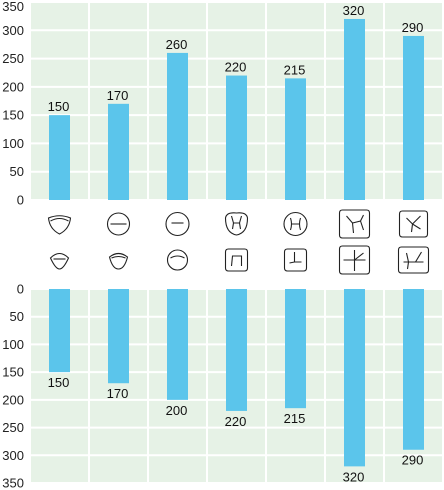  I want to click on data-label: 200, so click(177, 410).